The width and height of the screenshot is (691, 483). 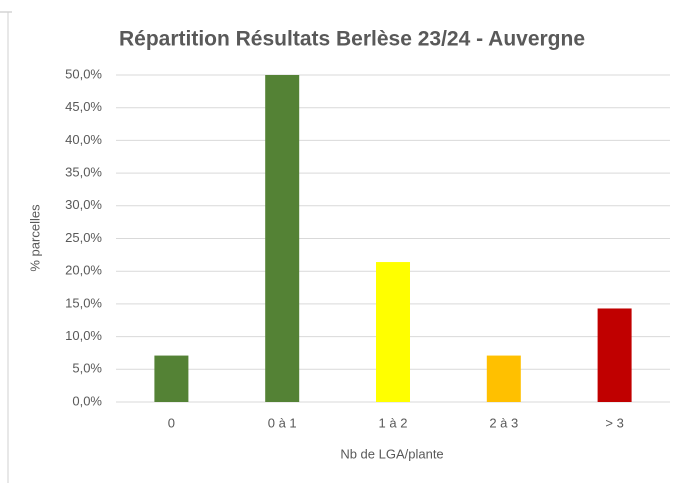 What do you see at coordinates (83, 302) in the screenshot?
I see `y-tick-label: 15,0%` at bounding box center [83, 302].